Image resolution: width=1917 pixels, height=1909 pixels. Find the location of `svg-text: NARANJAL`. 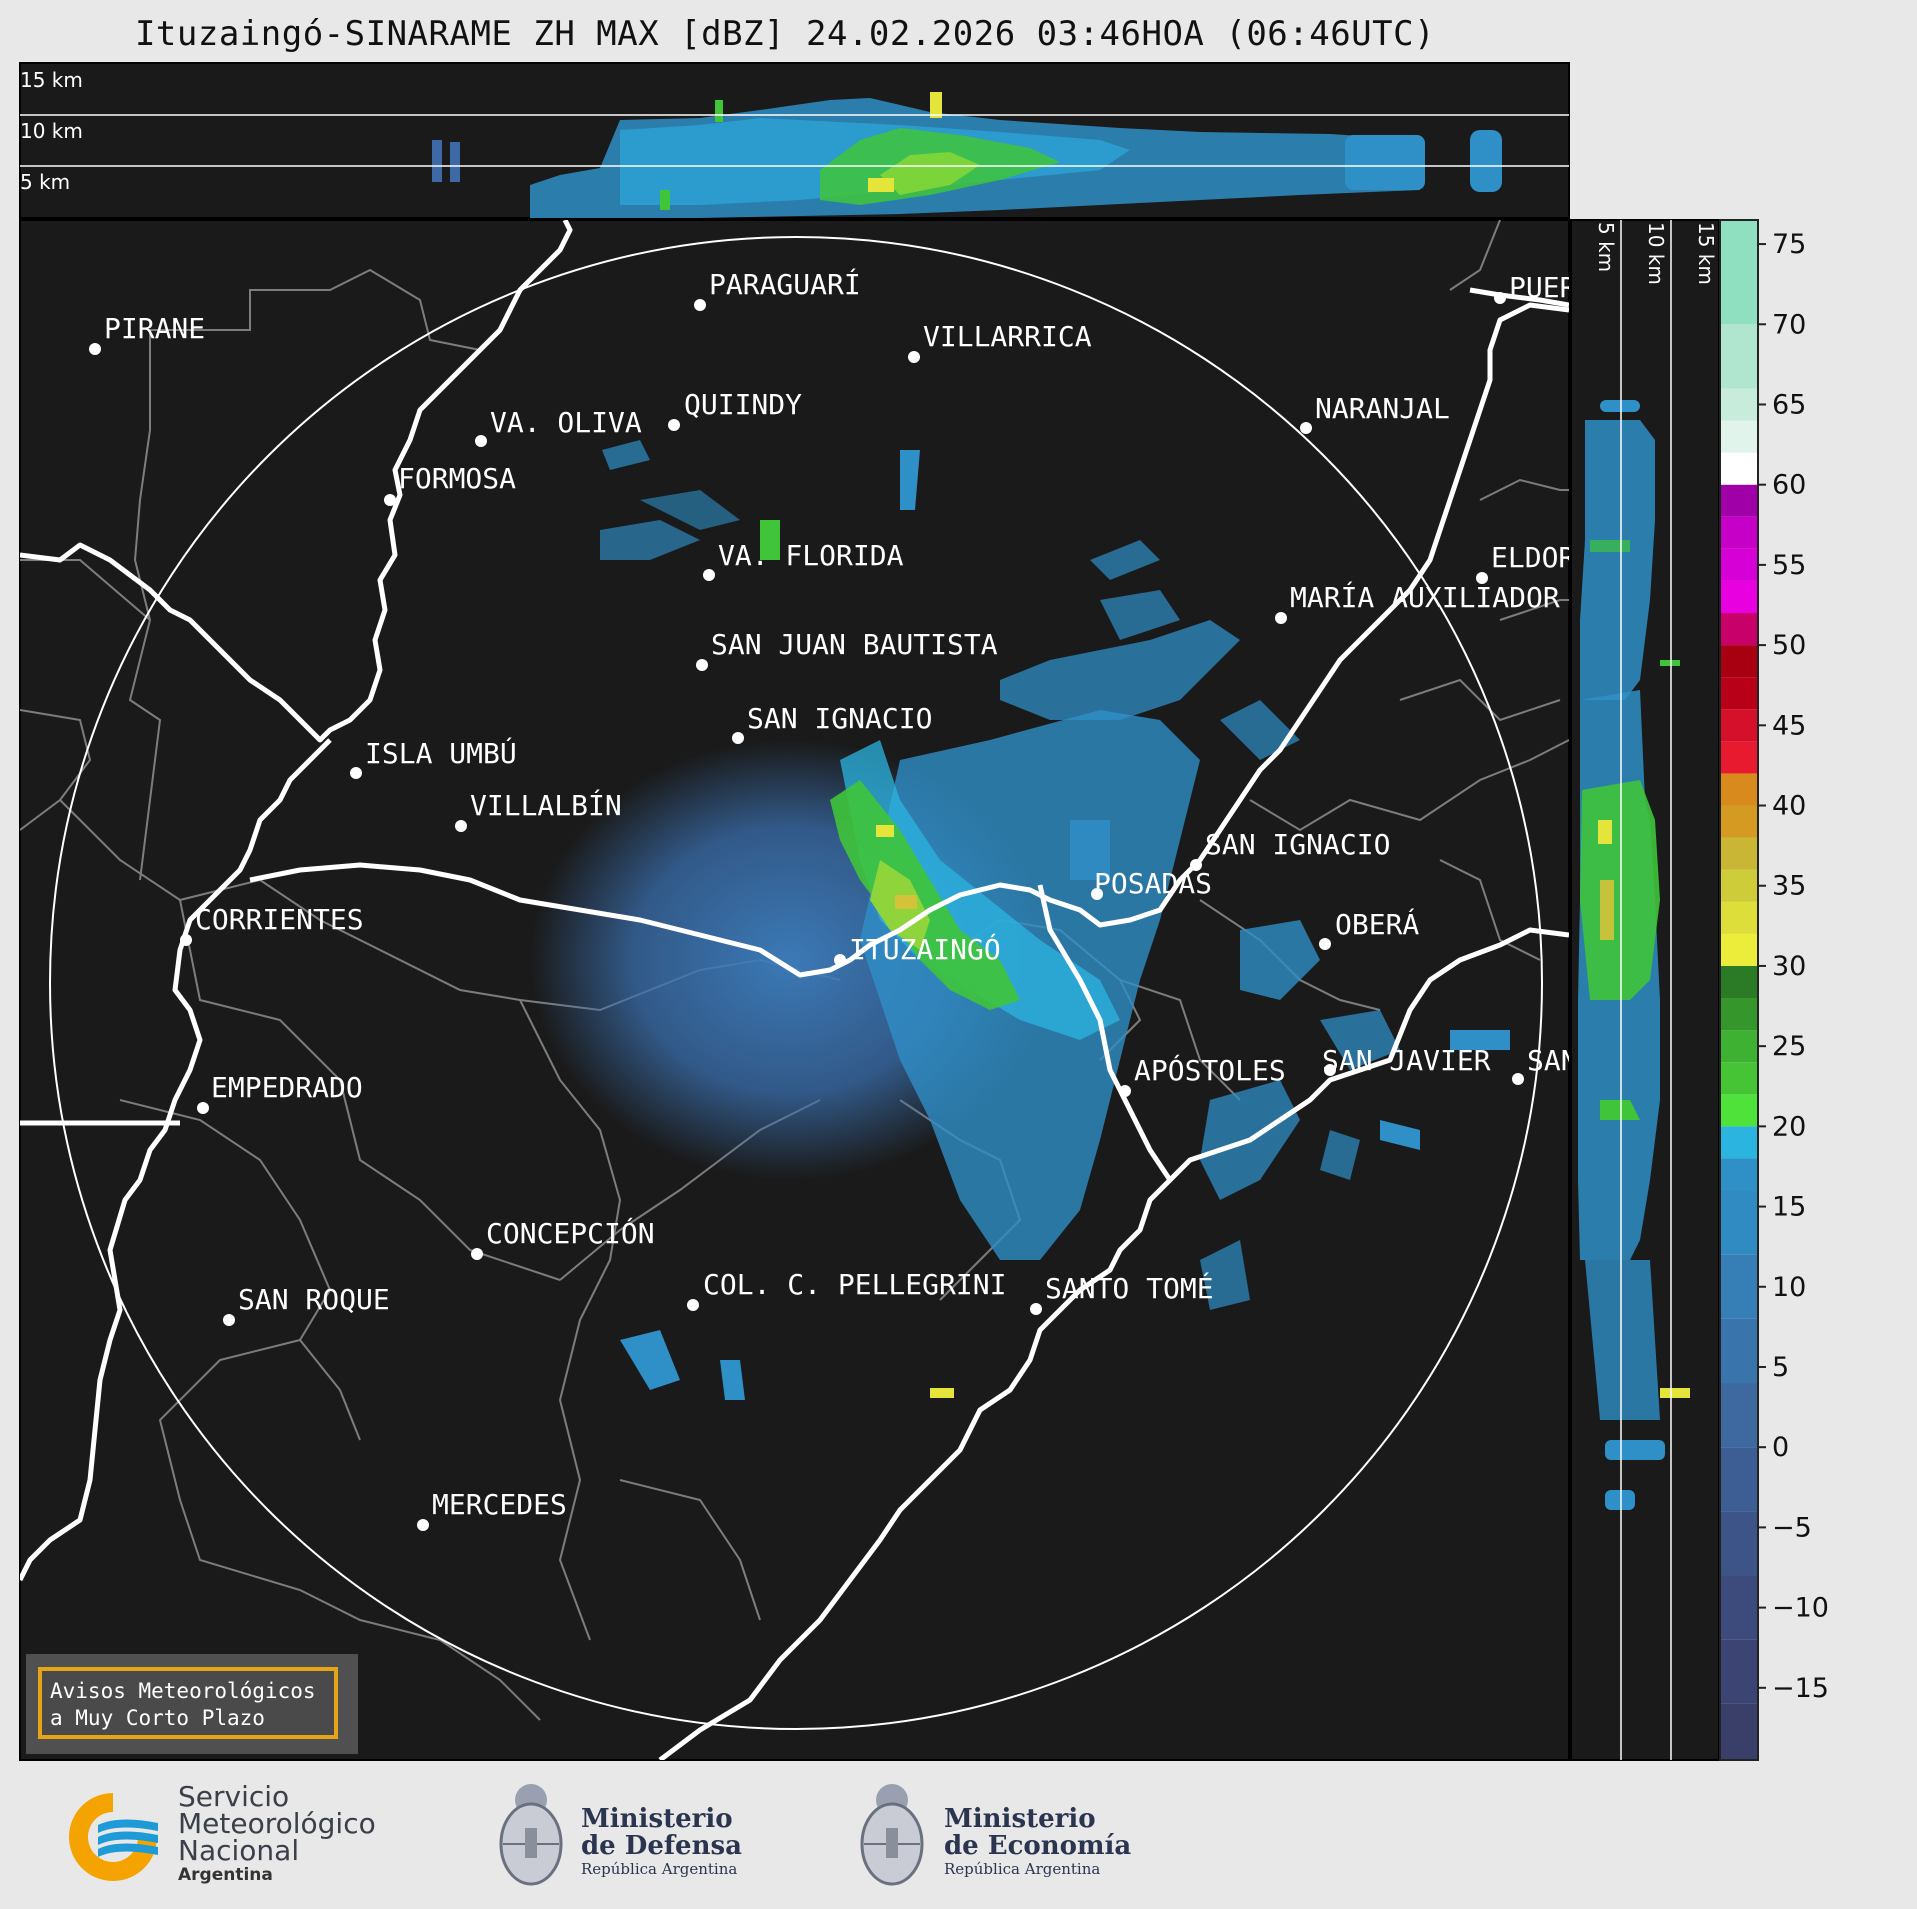

svg-text: NARANJAL is located at coordinates (1382, 408).